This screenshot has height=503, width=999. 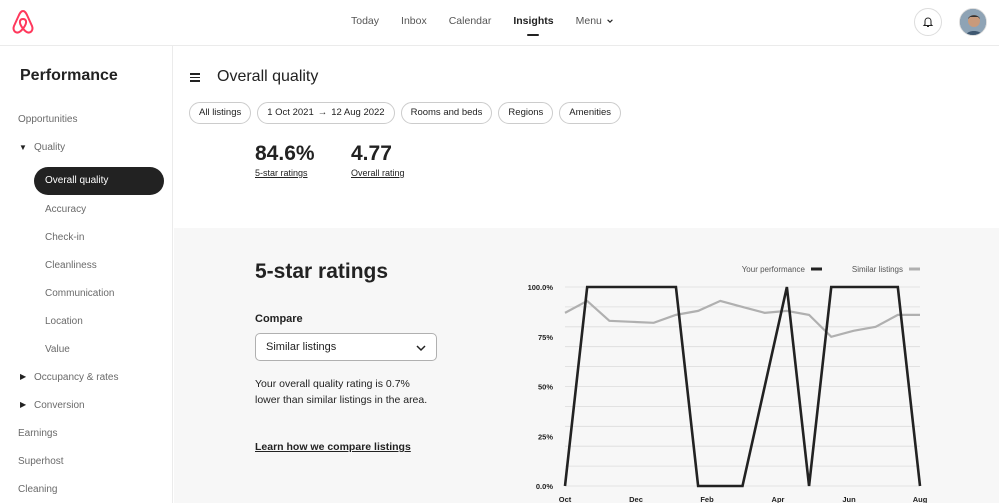 What do you see at coordinates (346, 347) in the screenshot?
I see `compare-select: Similar listings` at bounding box center [346, 347].